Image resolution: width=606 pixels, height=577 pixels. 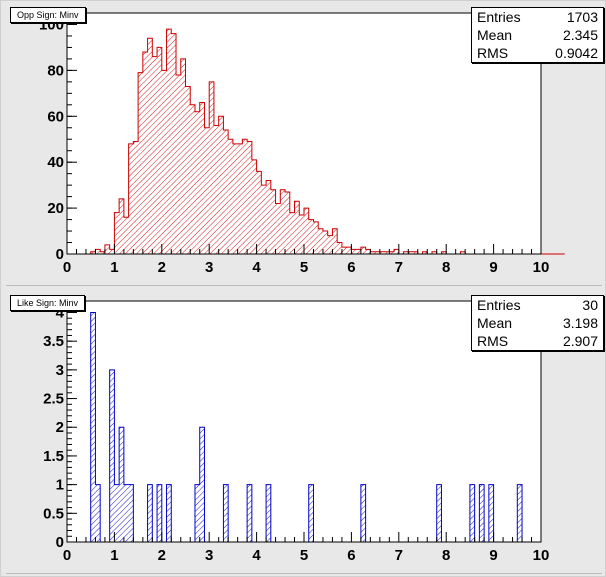 What do you see at coordinates (446, 267) in the screenshot?
I see `x-tick-label: 8` at bounding box center [446, 267].